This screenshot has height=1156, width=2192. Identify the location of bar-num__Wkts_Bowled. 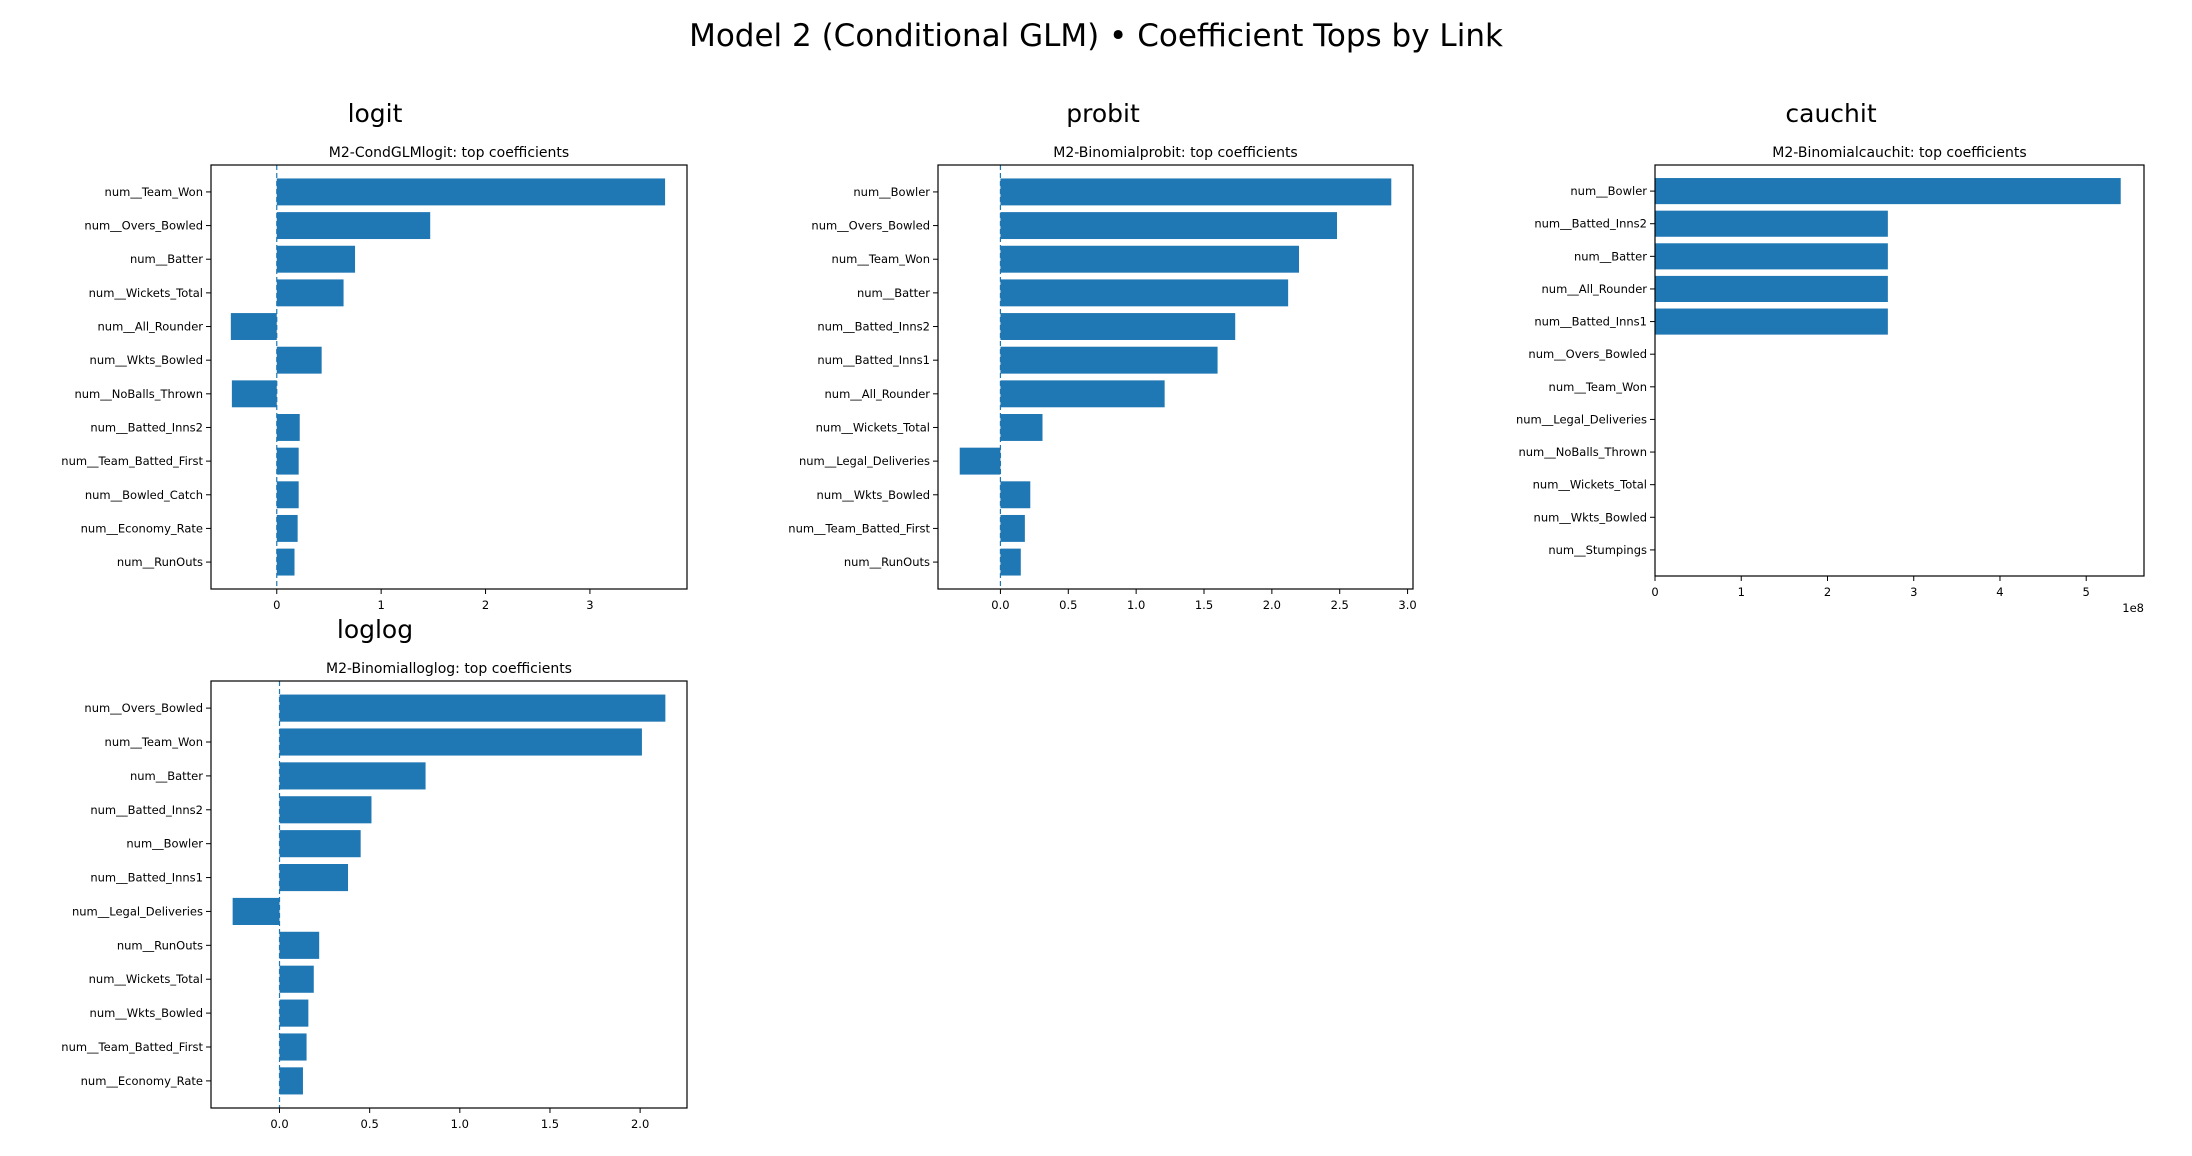
(294, 1013).